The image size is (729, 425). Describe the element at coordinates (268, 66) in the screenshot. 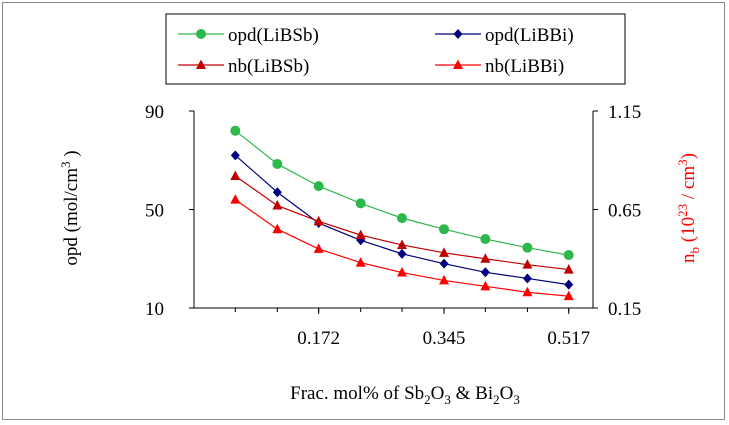

I see `legend-label: nb(LiBSb)` at that location.